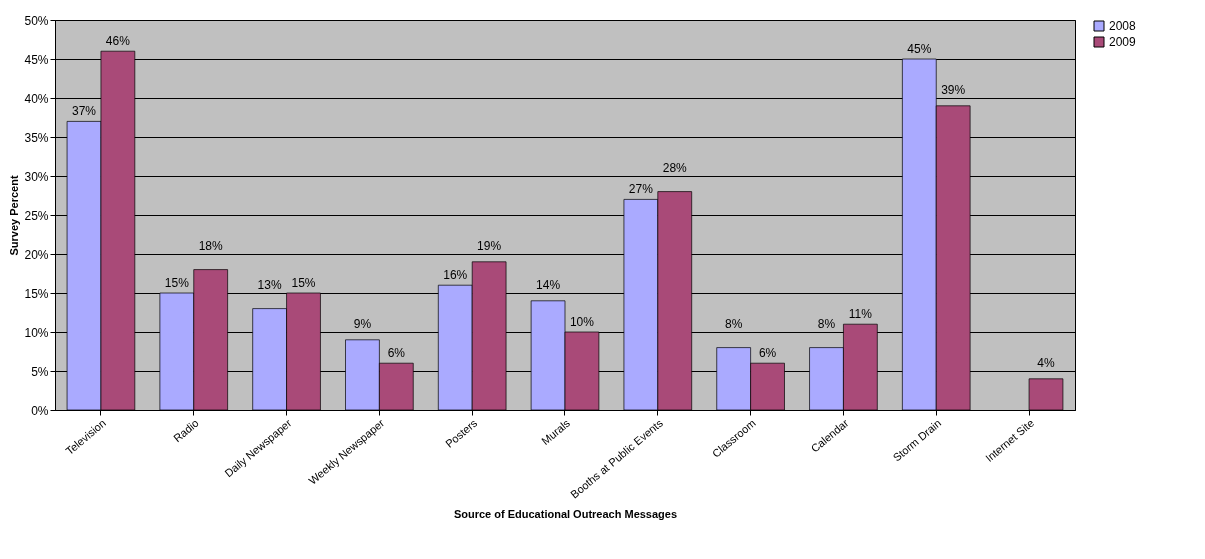 The height and width of the screenshot is (559, 1205). I want to click on data-label: 39%, so click(953, 89).